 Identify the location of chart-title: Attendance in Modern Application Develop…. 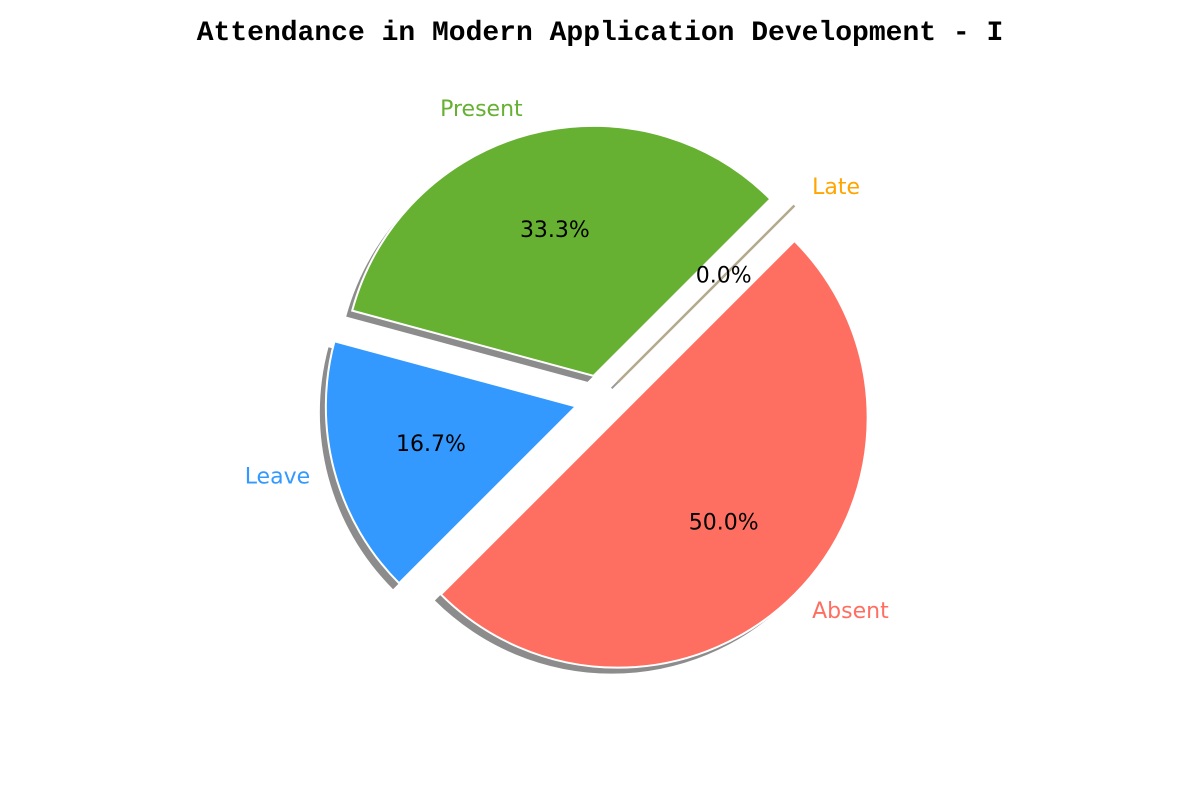
(600, 33).